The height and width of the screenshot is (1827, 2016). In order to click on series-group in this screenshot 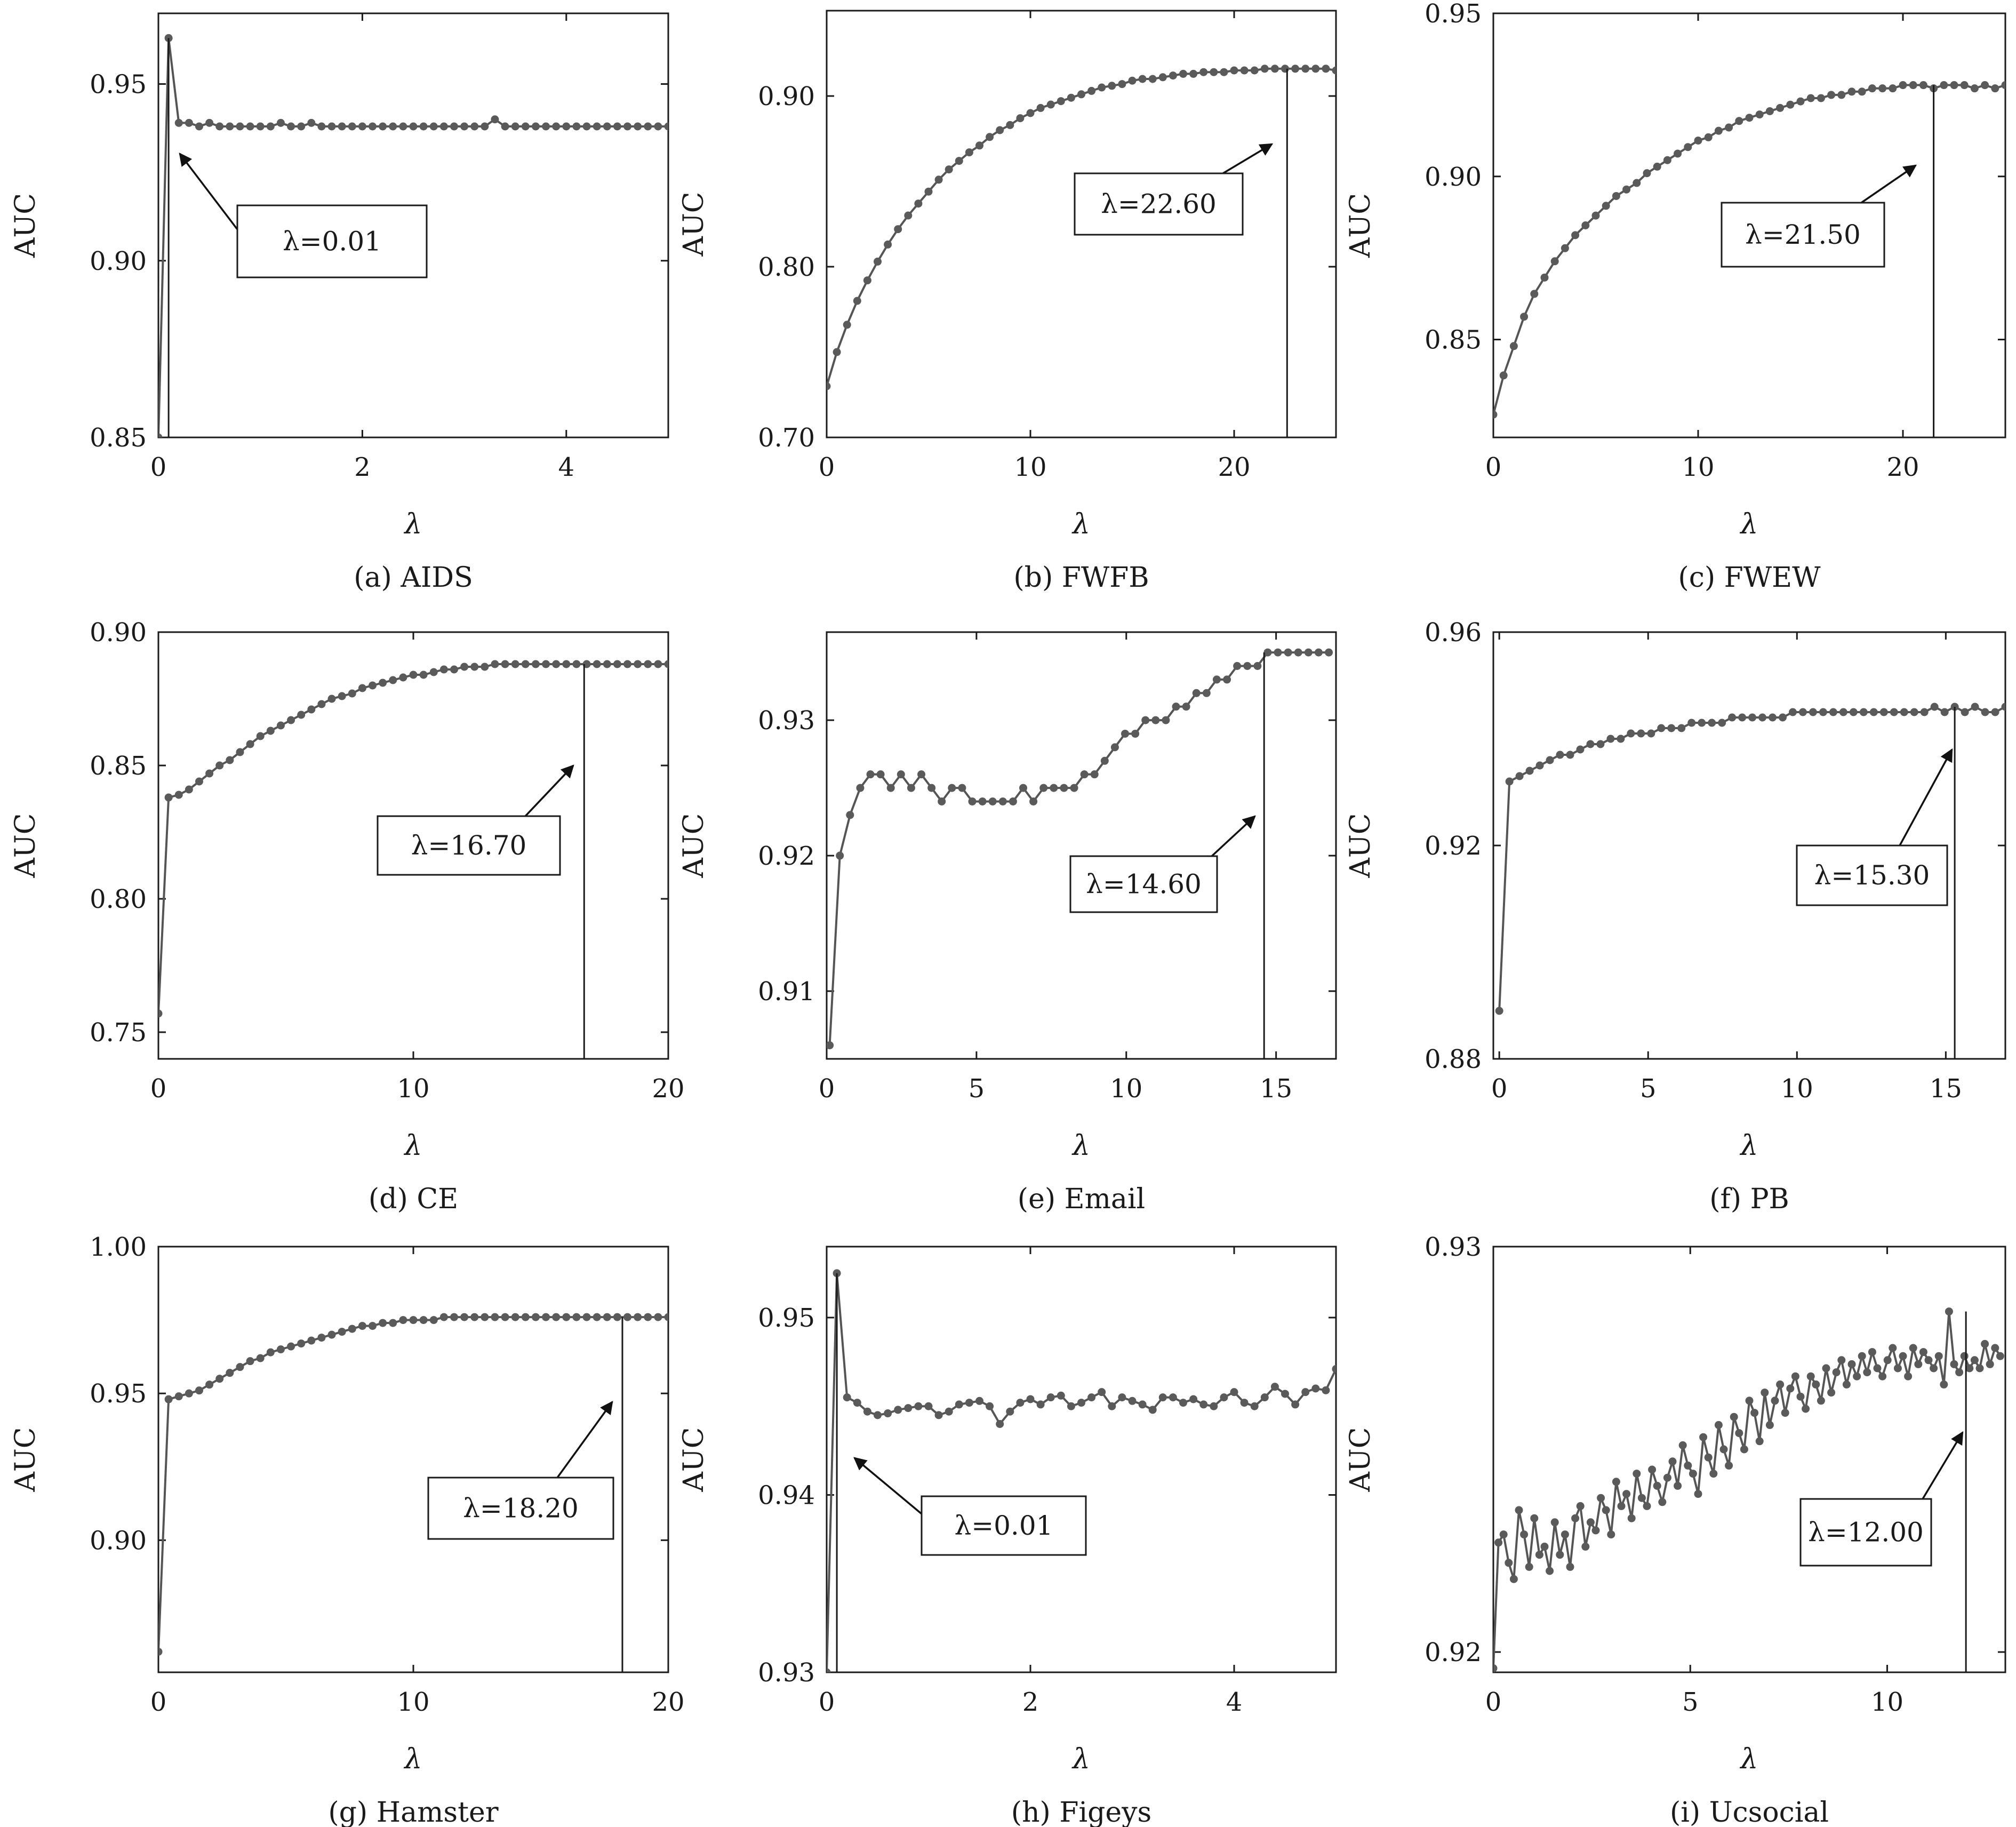, I will do `click(413, 235)`.